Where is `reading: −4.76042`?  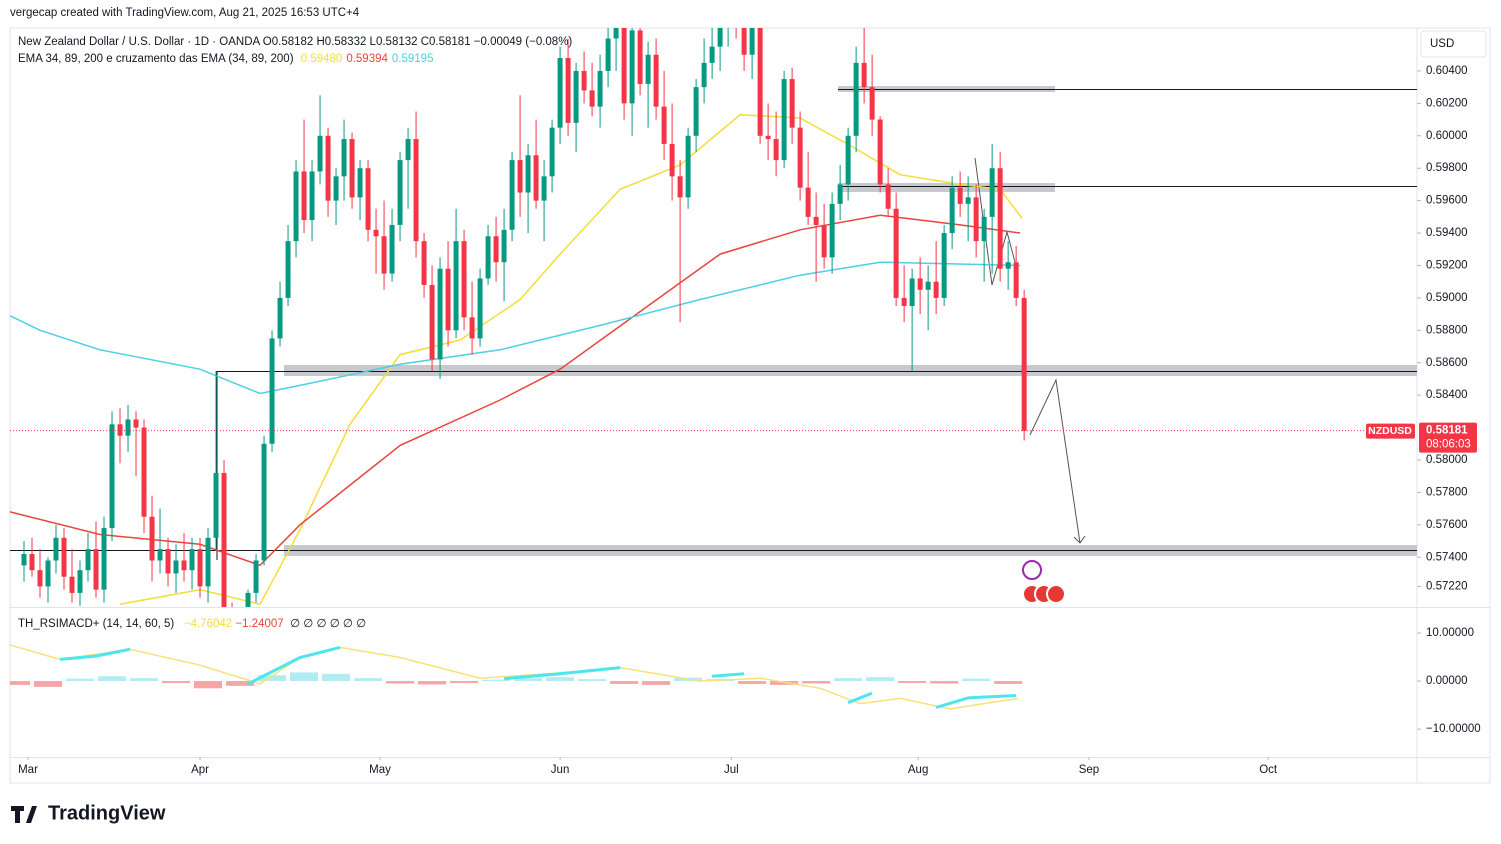 reading: −4.76042 is located at coordinates (208, 624).